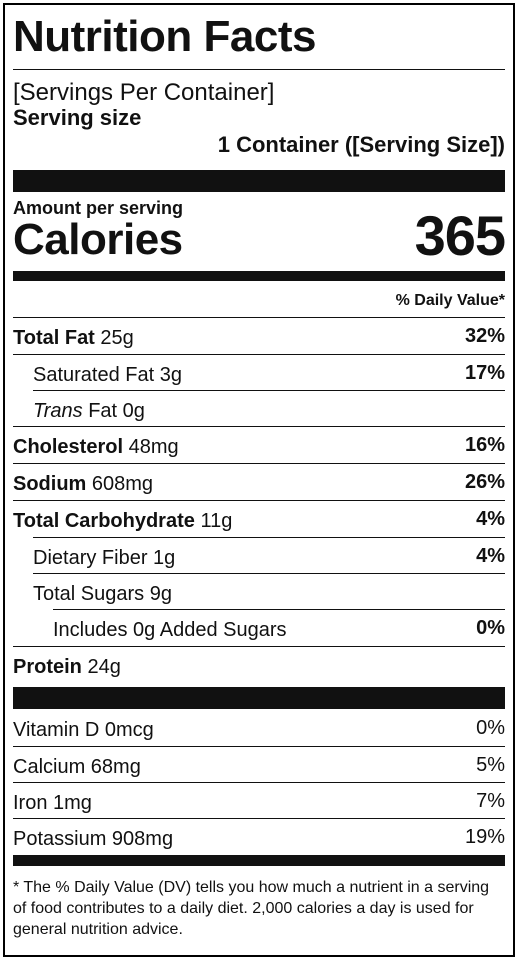 The image size is (524, 964). Describe the element at coordinates (98, 239) in the screenshot. I see `calories-label: Calories` at that location.